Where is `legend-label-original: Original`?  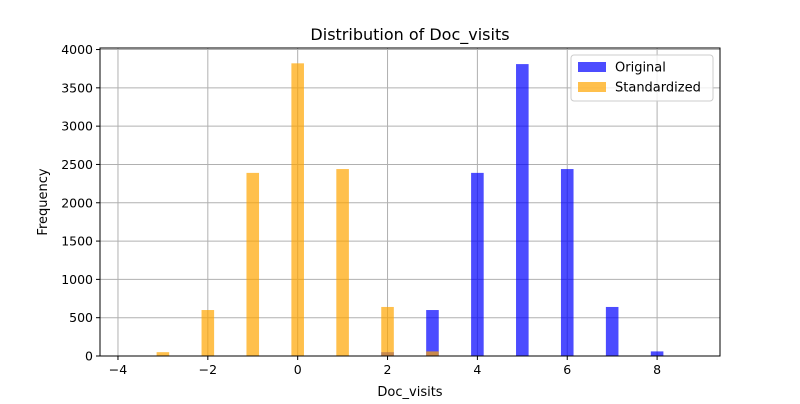 legend-label-original: Original is located at coordinates (640, 68).